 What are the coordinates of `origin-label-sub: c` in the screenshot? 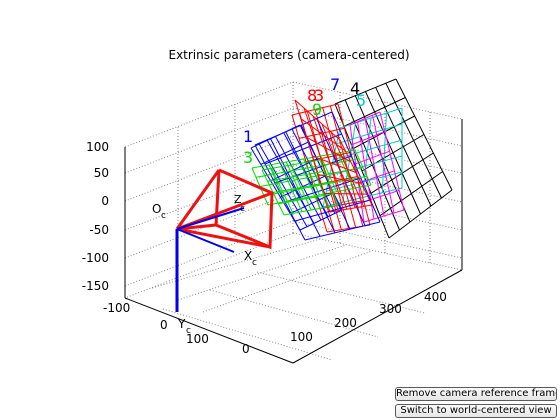 It's located at (163, 216).